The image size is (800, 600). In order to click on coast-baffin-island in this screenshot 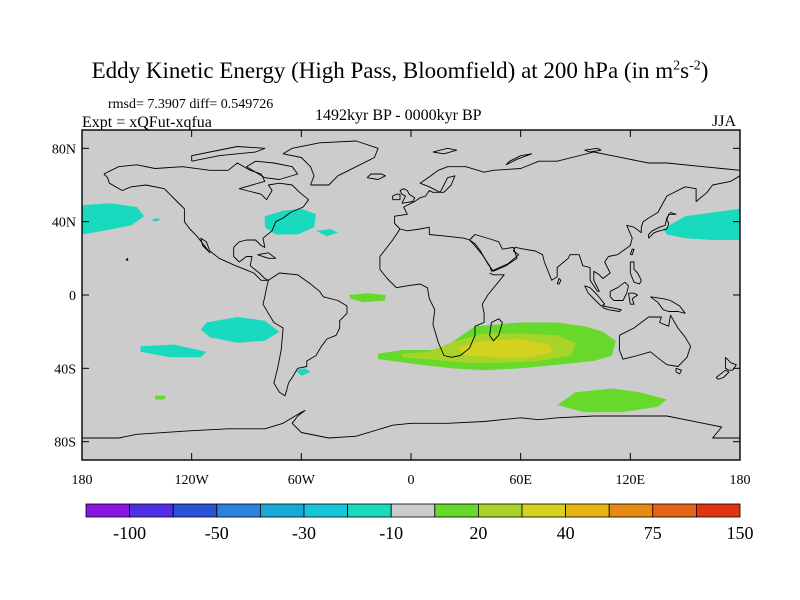, I will do `click(272, 170)`.